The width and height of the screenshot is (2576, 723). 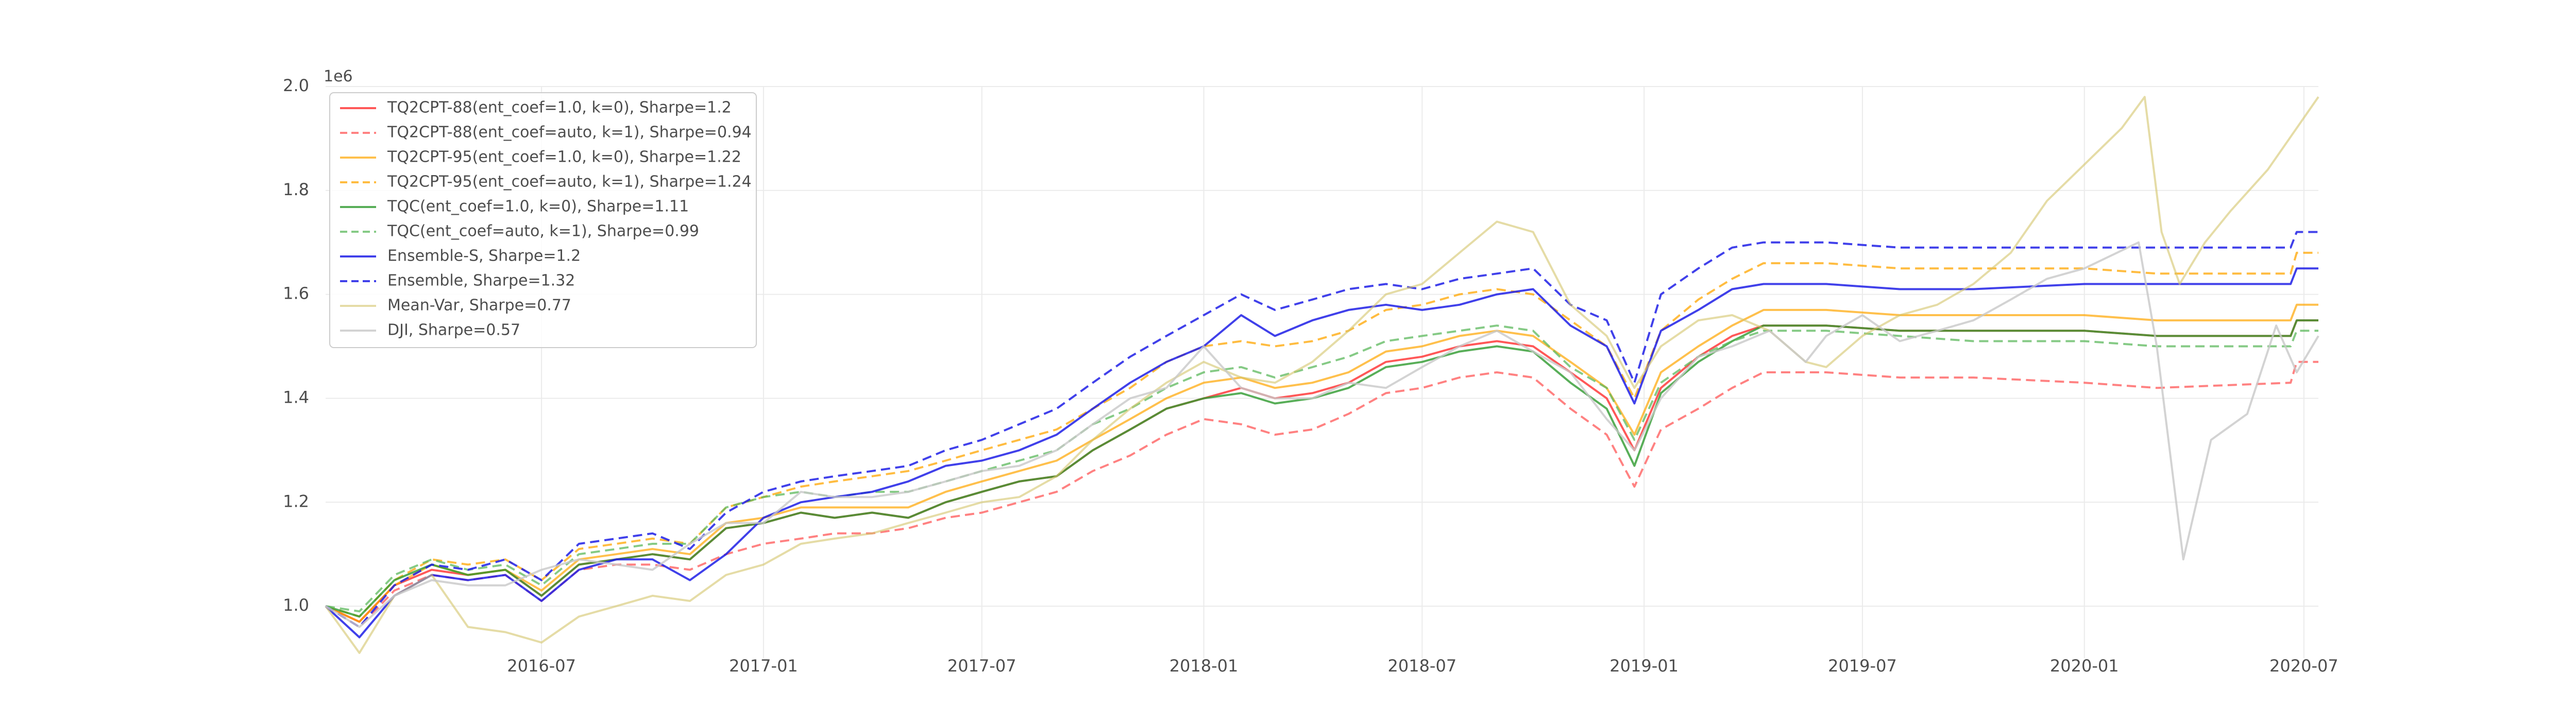 What do you see at coordinates (479, 306) in the screenshot?
I see `legend-label: Mean-Var, Sharpe=0.77` at bounding box center [479, 306].